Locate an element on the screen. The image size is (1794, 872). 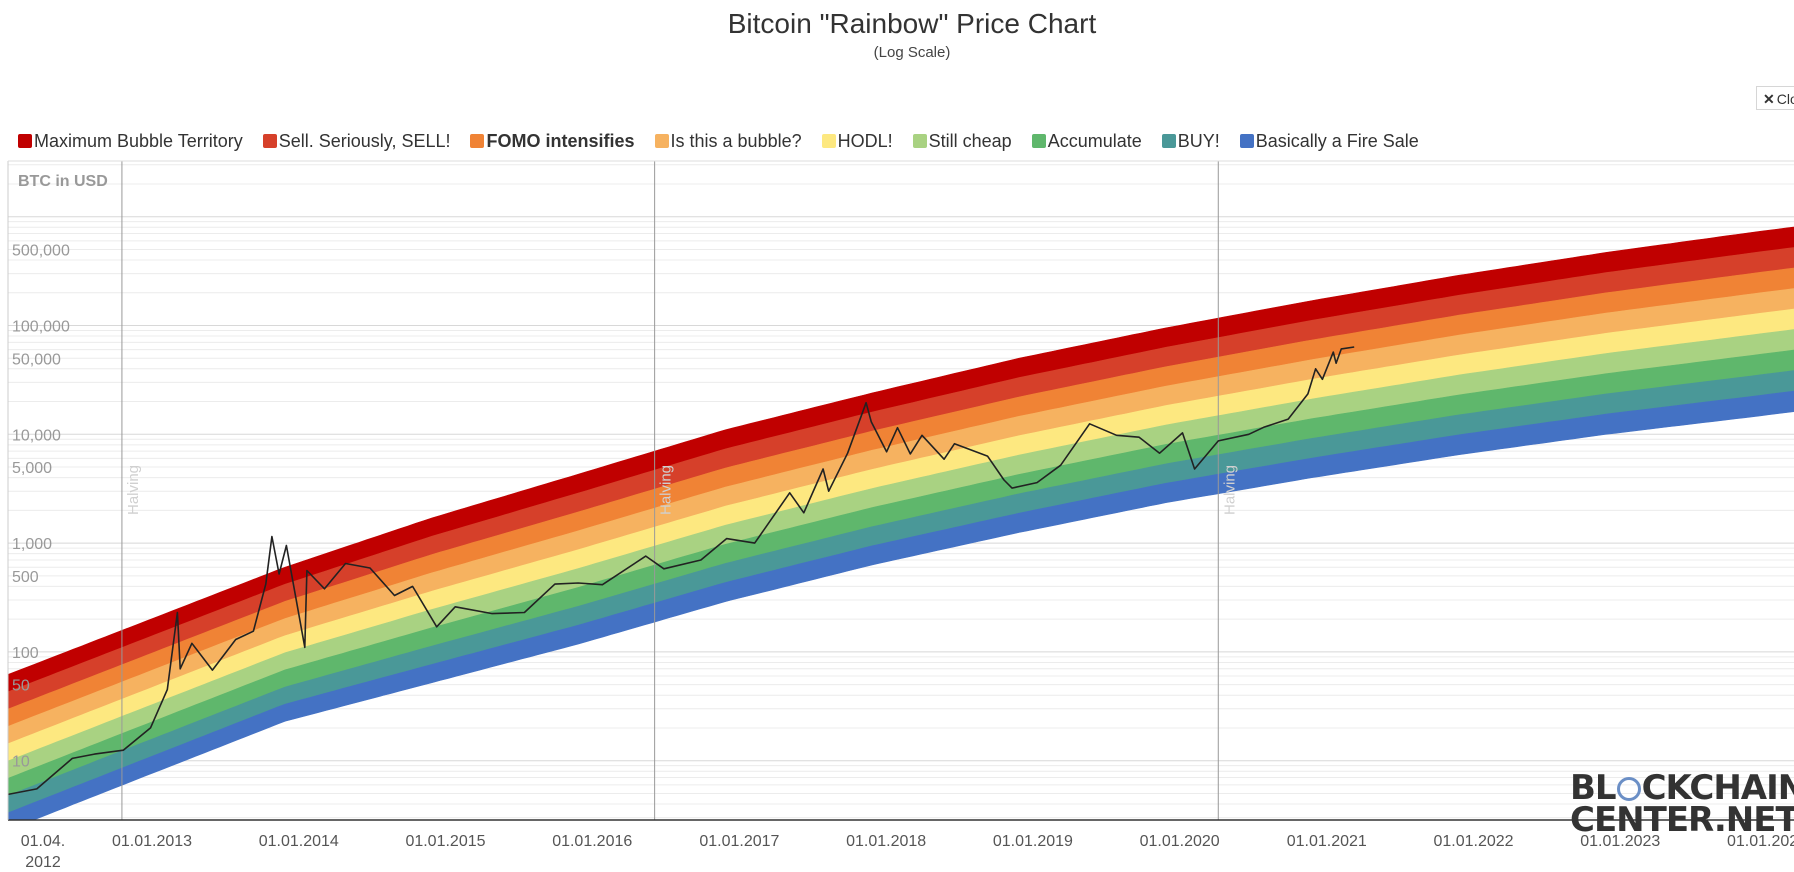
y-tick-label: 5,000 is located at coordinates (32, 468).